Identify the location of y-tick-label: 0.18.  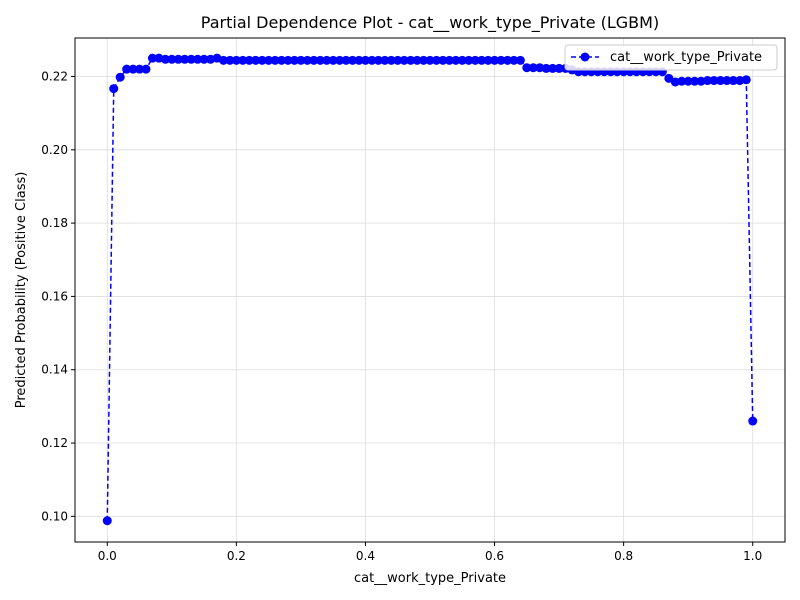
(54, 223).